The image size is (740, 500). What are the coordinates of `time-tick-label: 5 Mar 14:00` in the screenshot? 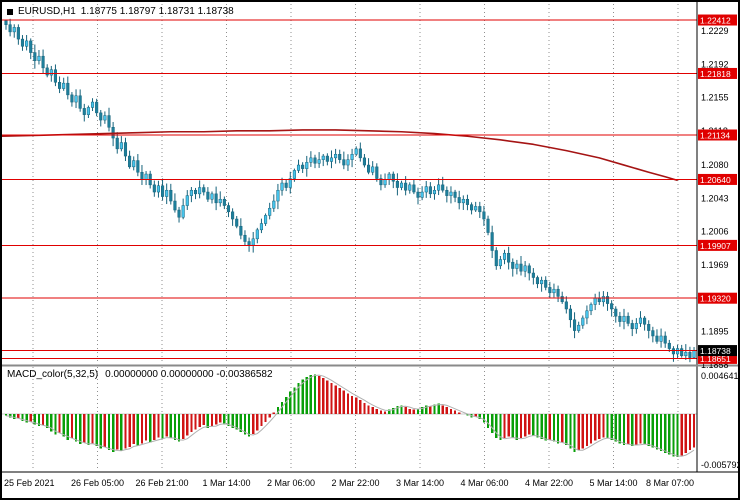 It's located at (613, 483).